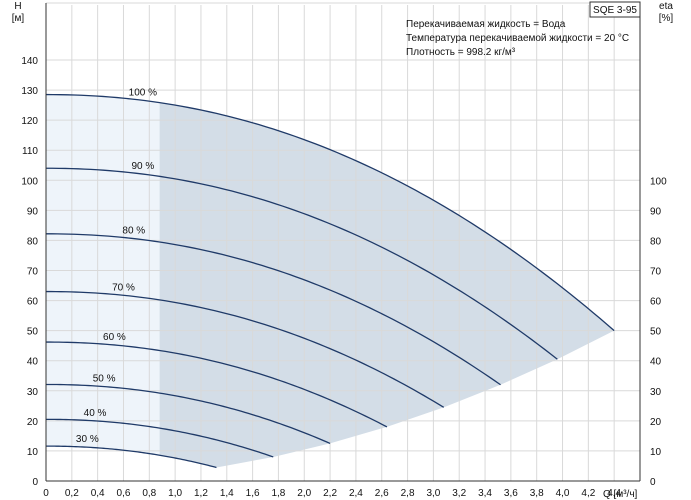 Image resolution: width=691 pixels, height=500 pixels. What do you see at coordinates (656, 302) in the screenshot?
I see `y-tick-label-right: 60` at bounding box center [656, 302].